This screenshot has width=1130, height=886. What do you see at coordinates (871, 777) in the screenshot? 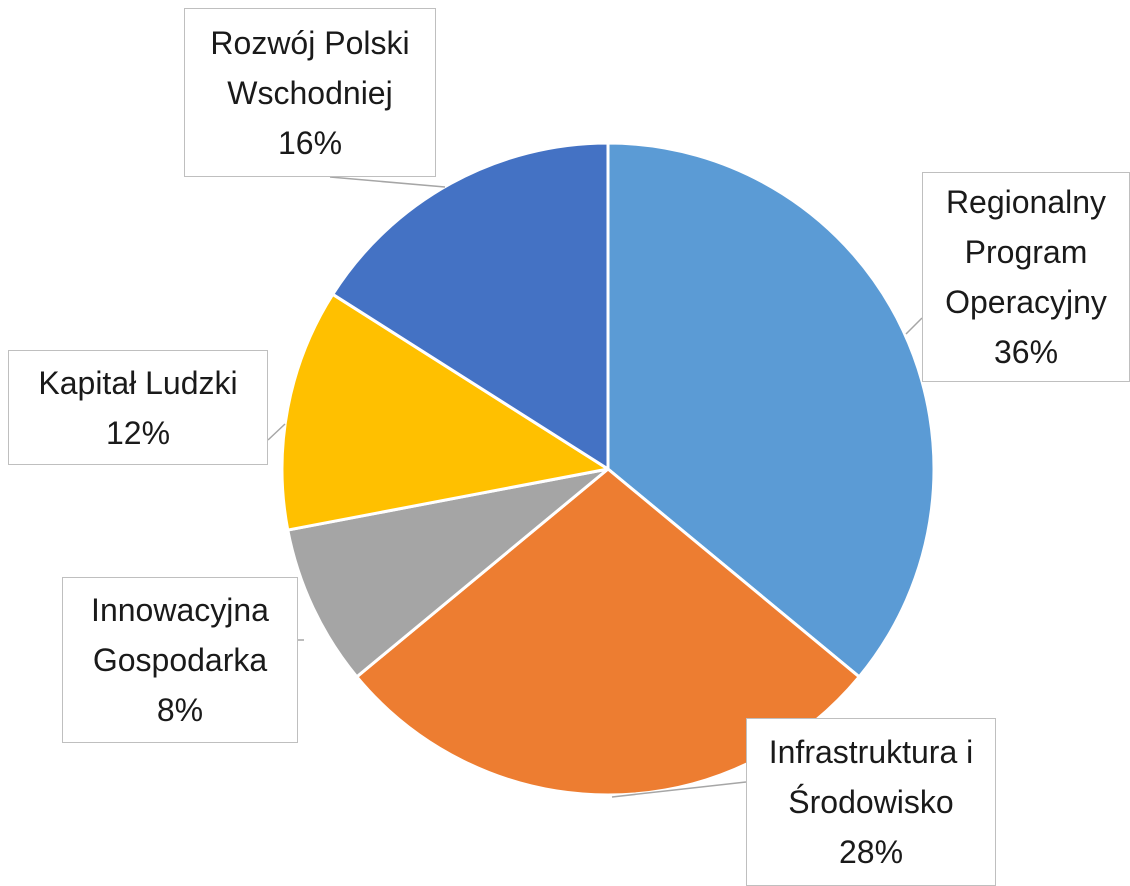
I see `label-category: Infrastruktura i Środowisko` at bounding box center [871, 777].